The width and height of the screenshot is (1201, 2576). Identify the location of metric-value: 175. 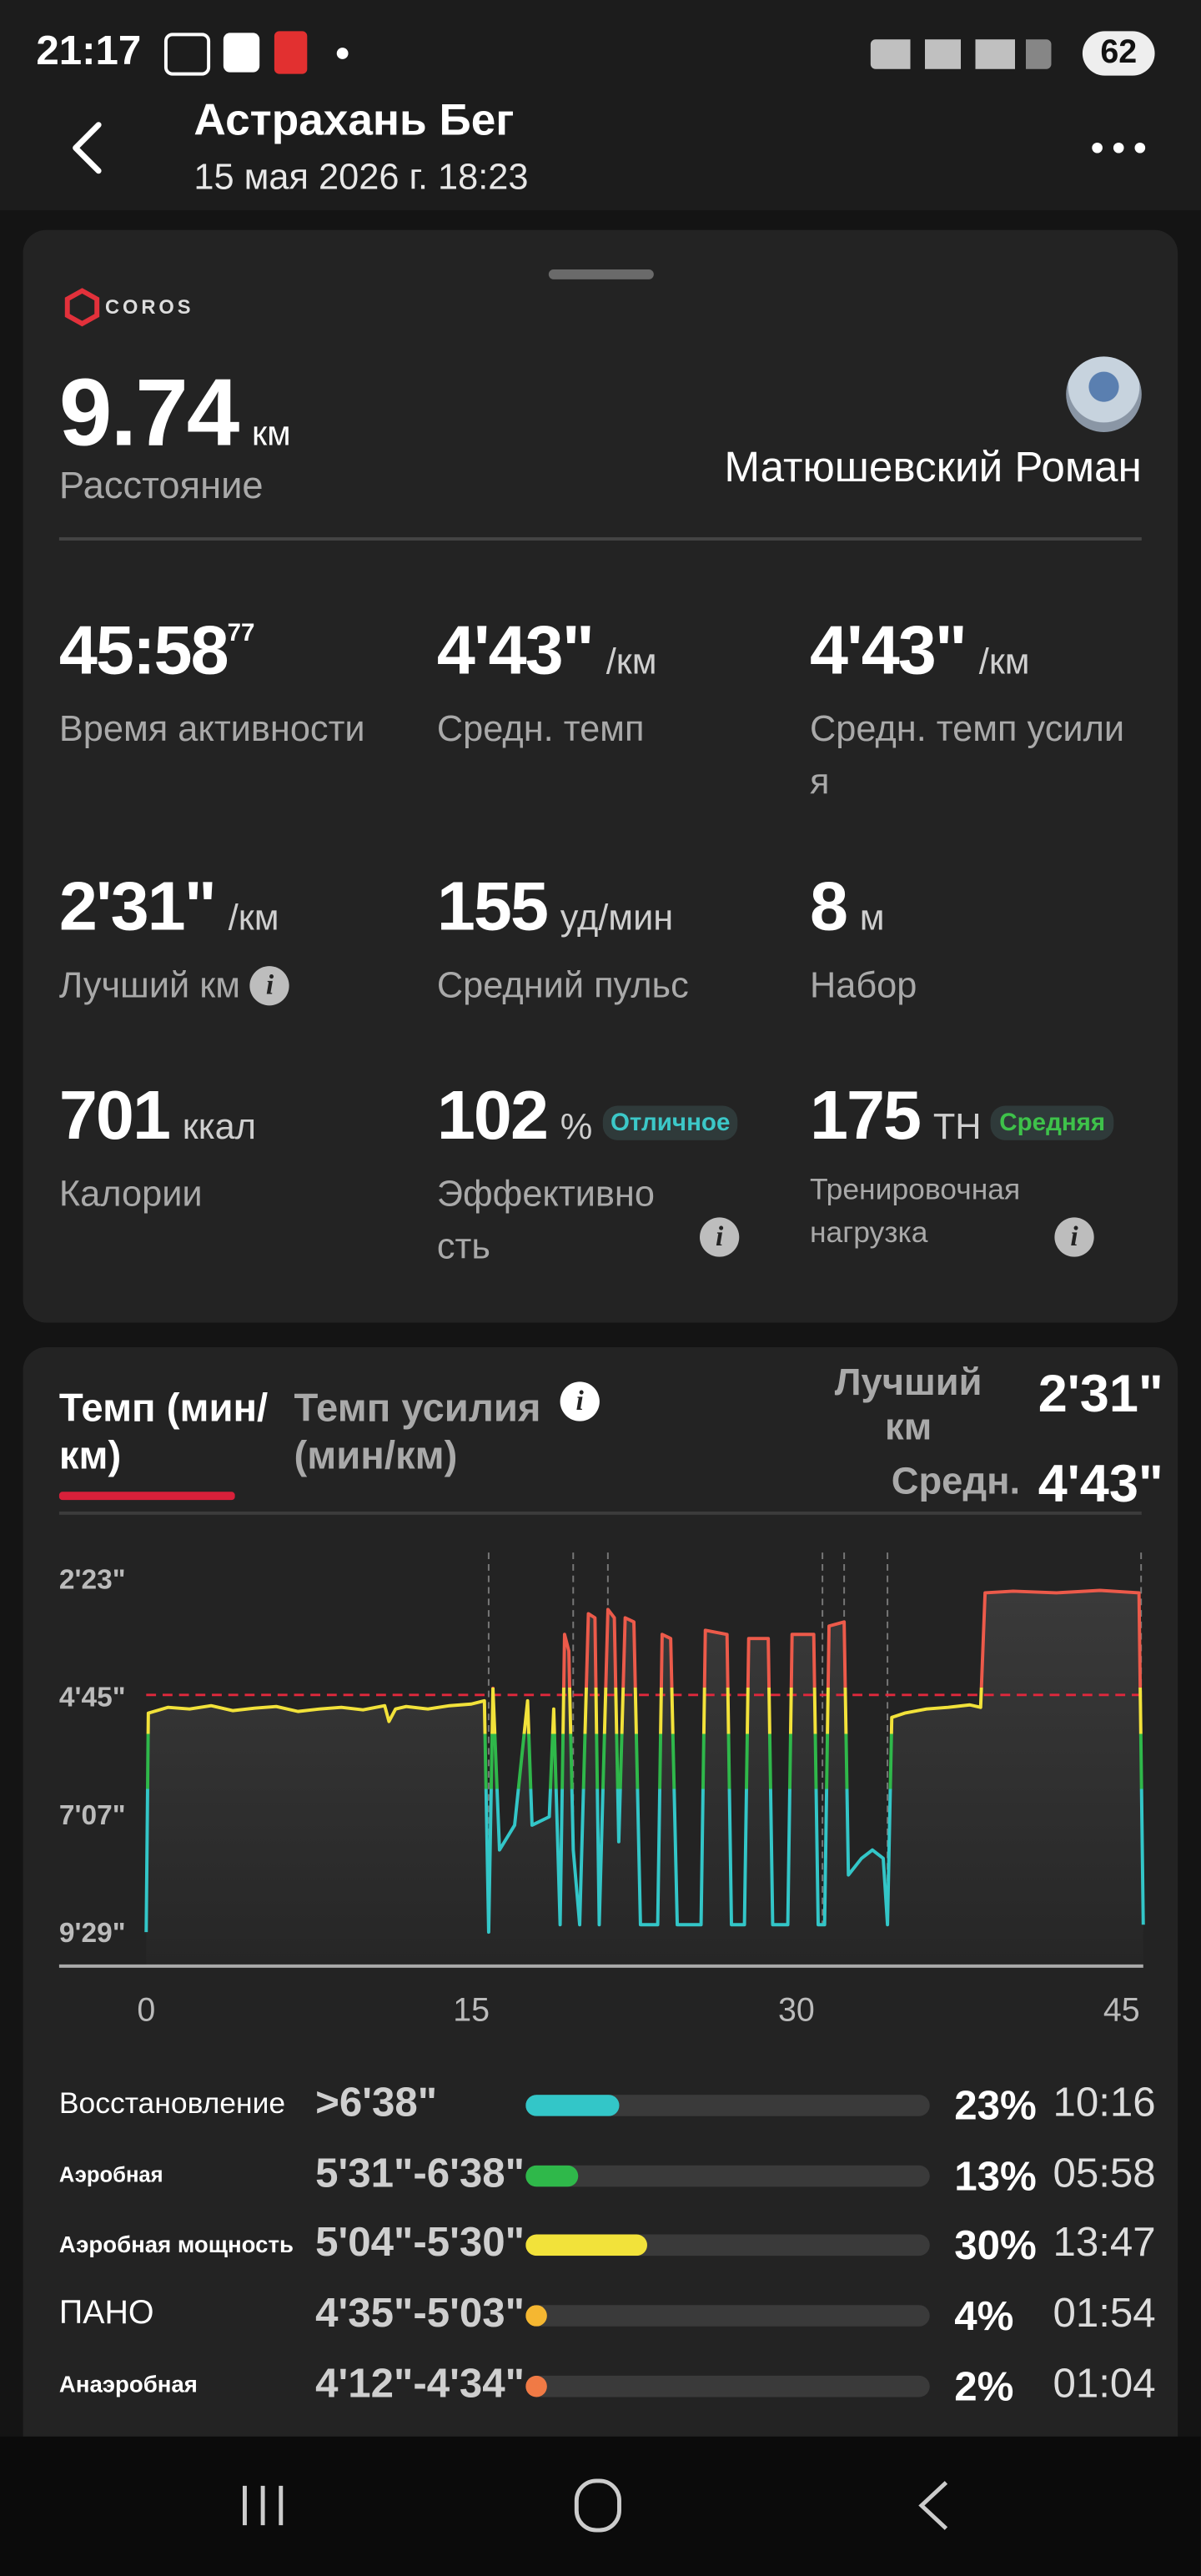
(866, 1115).